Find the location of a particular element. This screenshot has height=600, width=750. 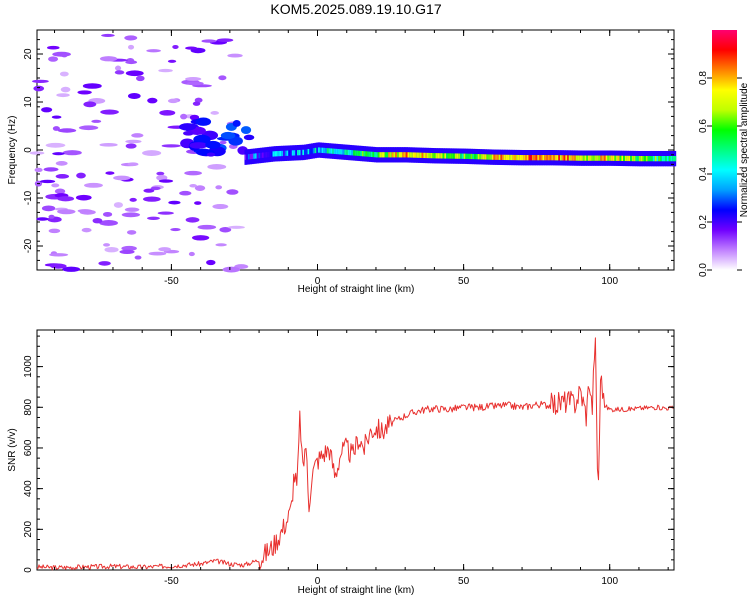

colorbar-tick-label: 0.4 is located at coordinates (703, 174).